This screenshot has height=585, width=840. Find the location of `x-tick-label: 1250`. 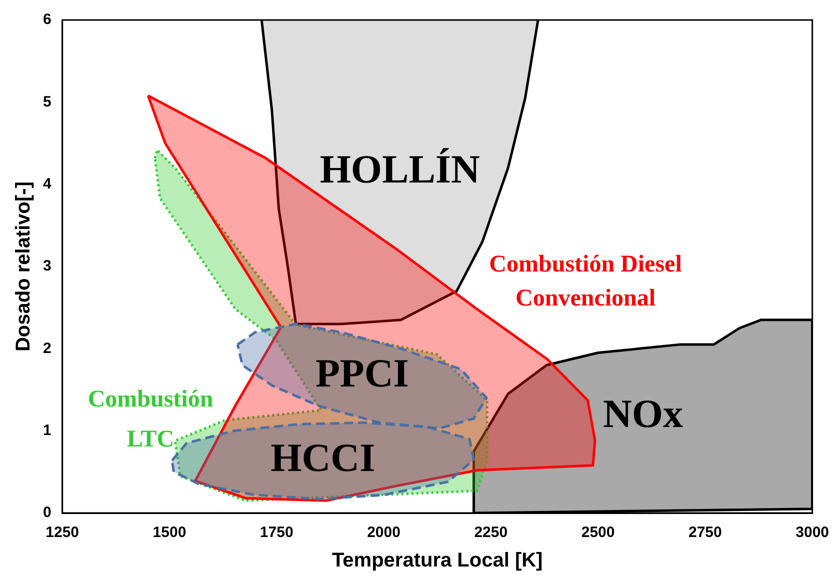

x-tick-label: 1250 is located at coordinates (63, 533).